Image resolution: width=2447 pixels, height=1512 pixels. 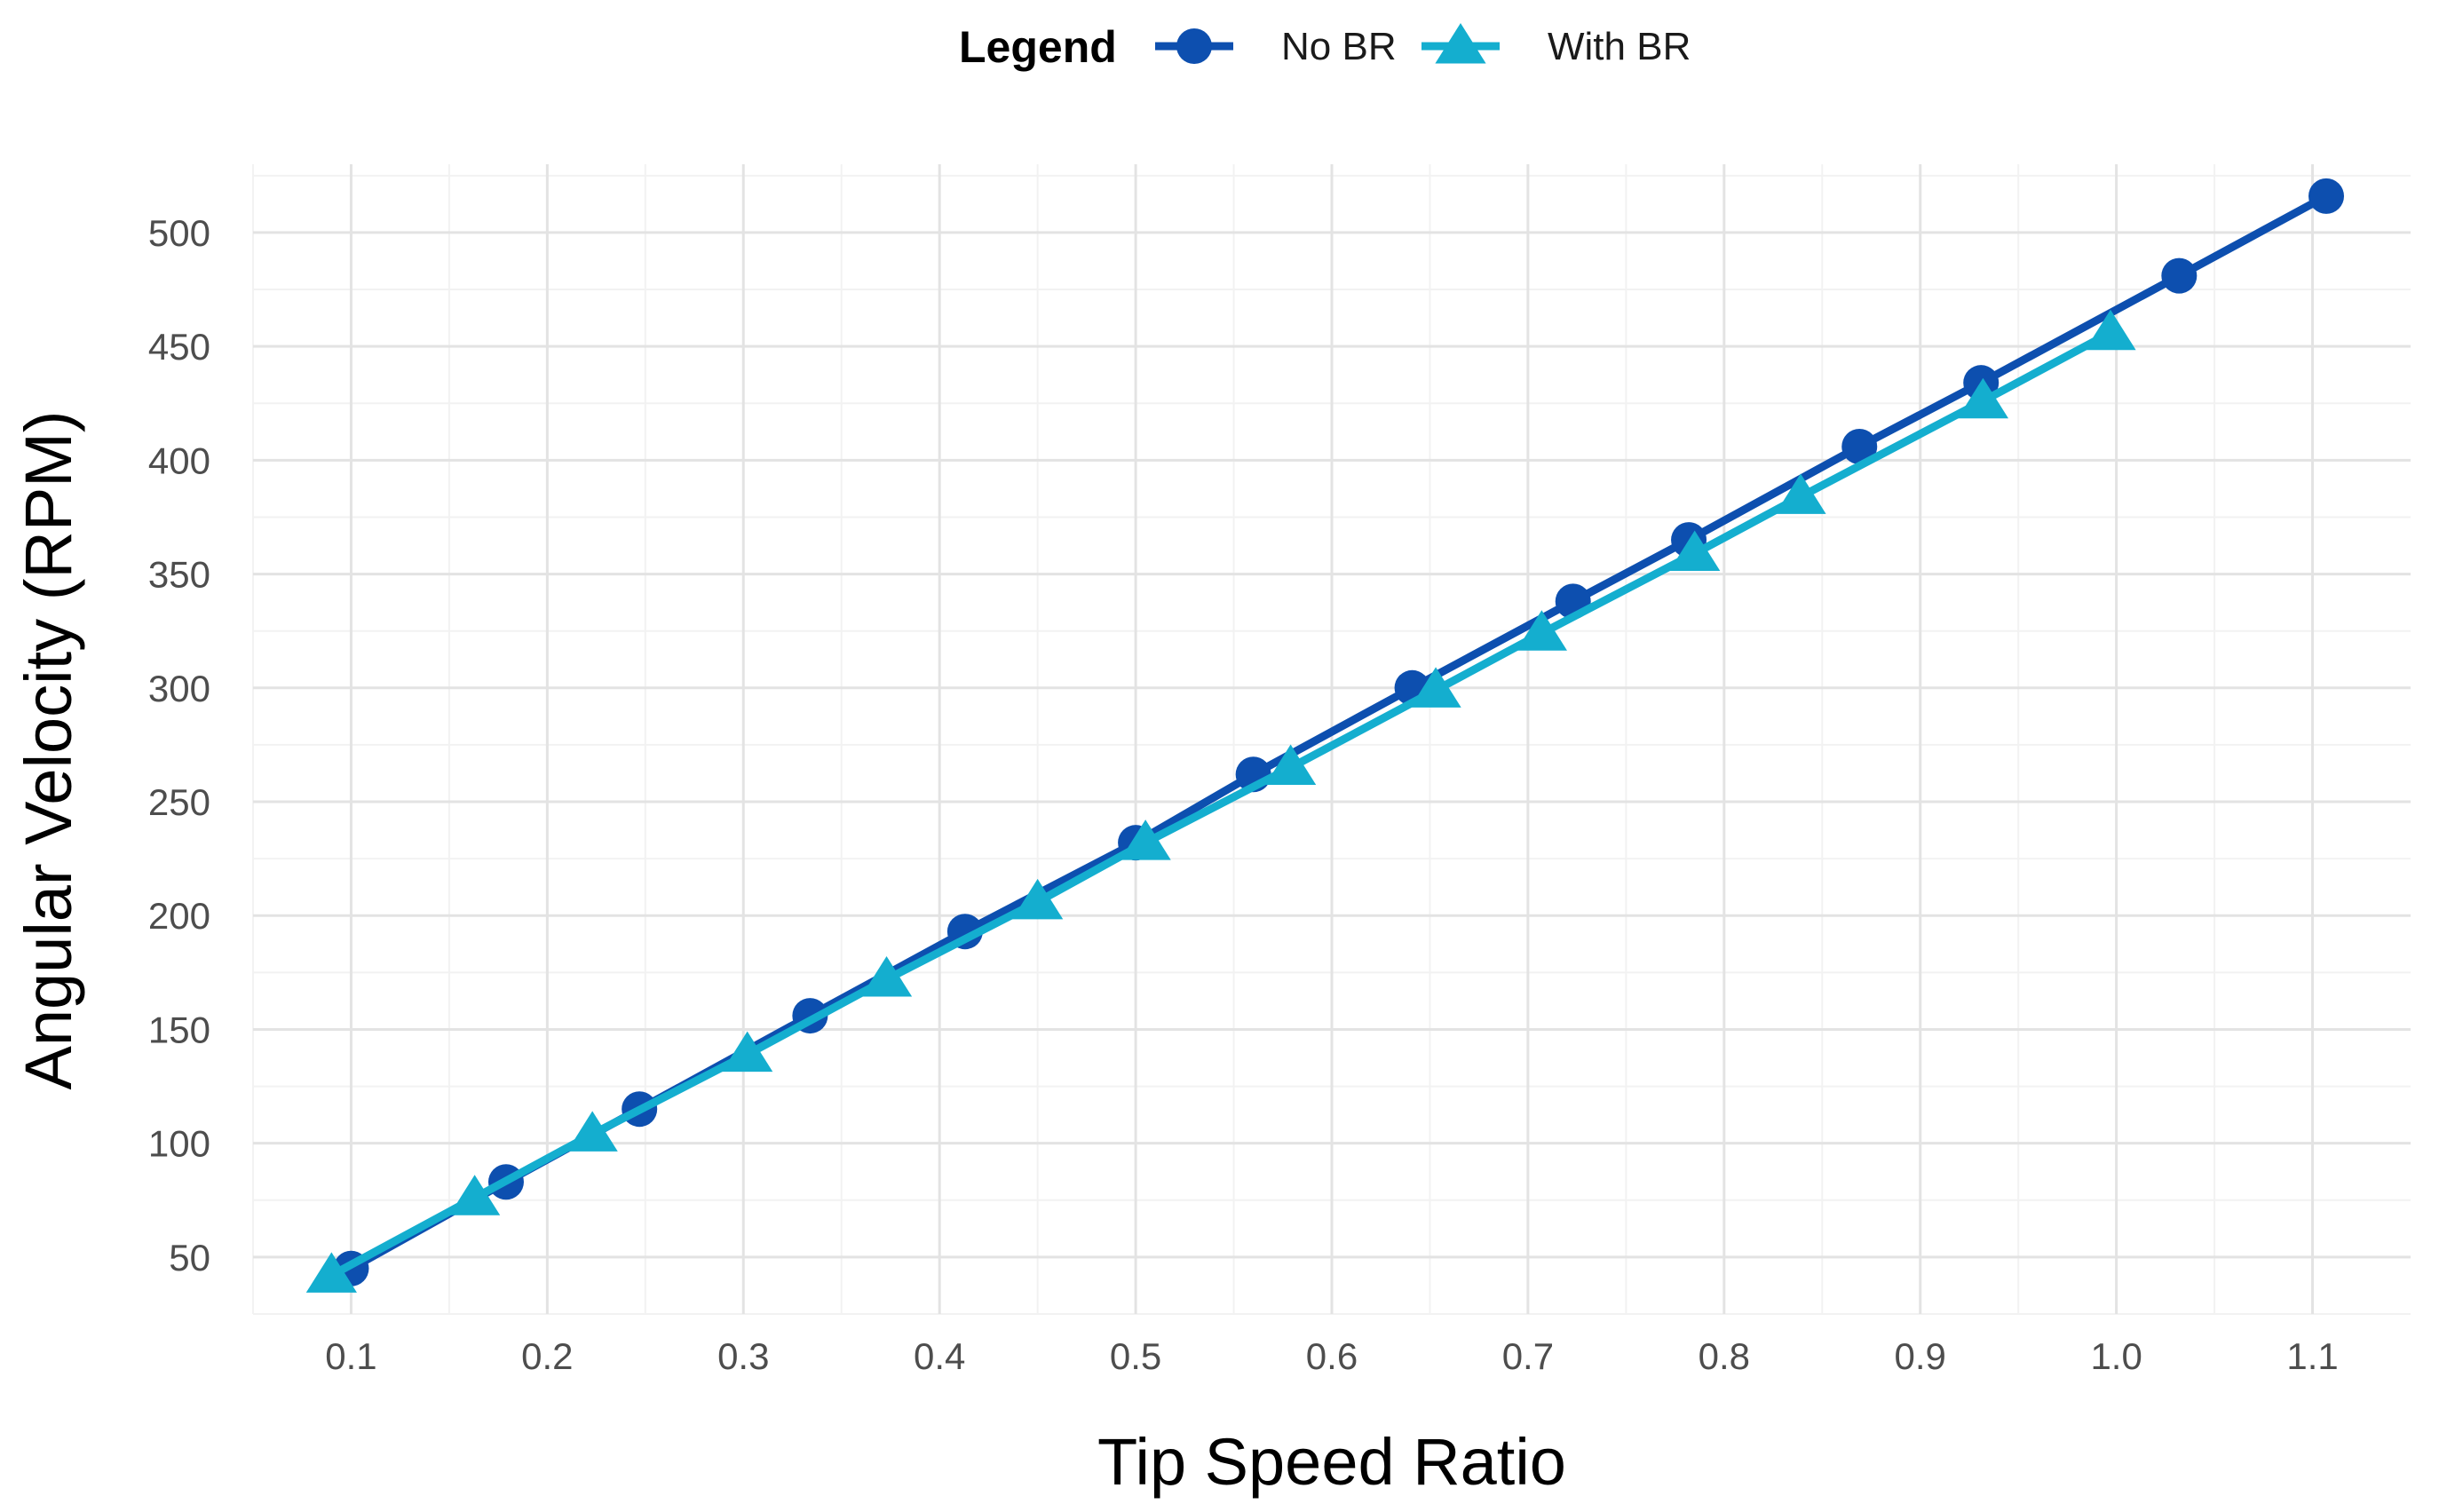 I want to click on y-tick-label: 400, so click(x=179, y=460).